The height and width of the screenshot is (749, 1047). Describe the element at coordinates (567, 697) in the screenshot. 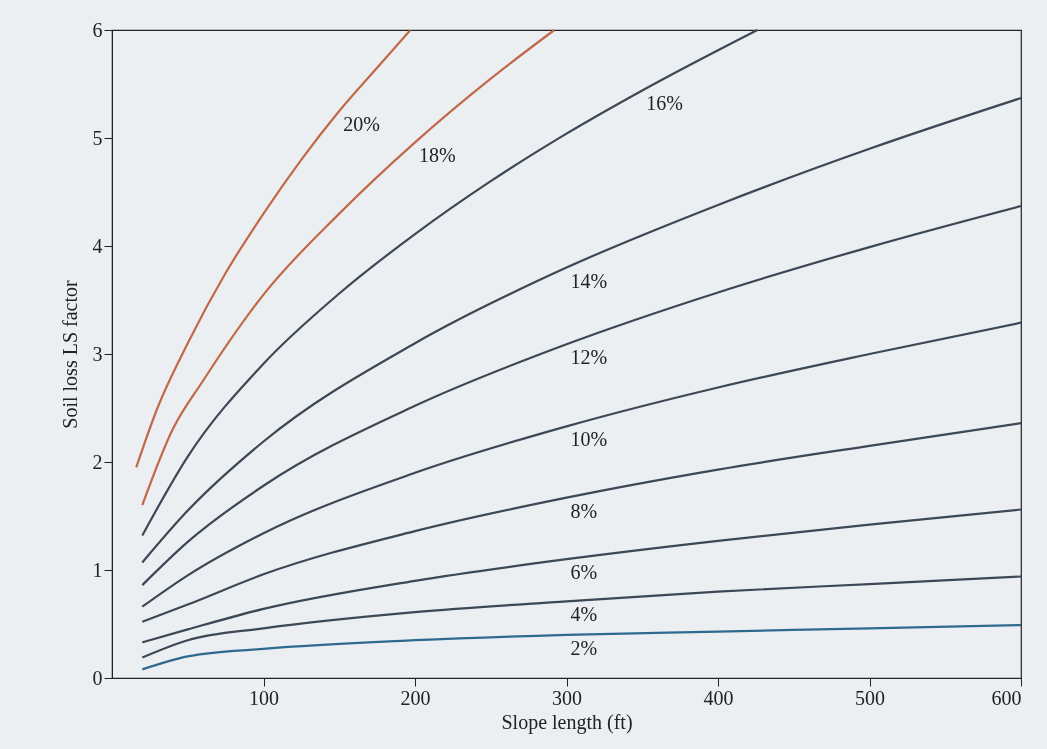

I see `x-tick-label: 300` at that location.